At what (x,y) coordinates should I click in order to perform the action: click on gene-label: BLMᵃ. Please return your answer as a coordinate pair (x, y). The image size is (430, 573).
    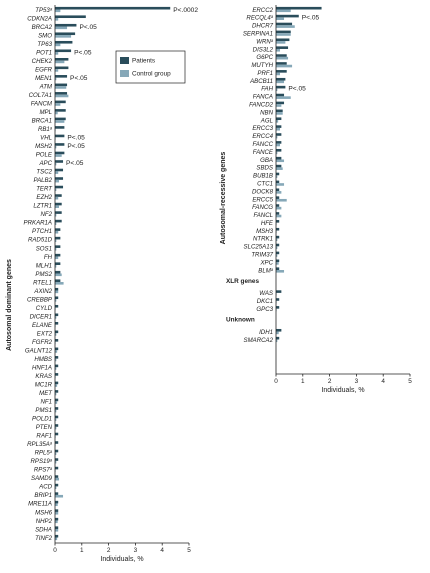
    Looking at the image, I should click on (266, 270).